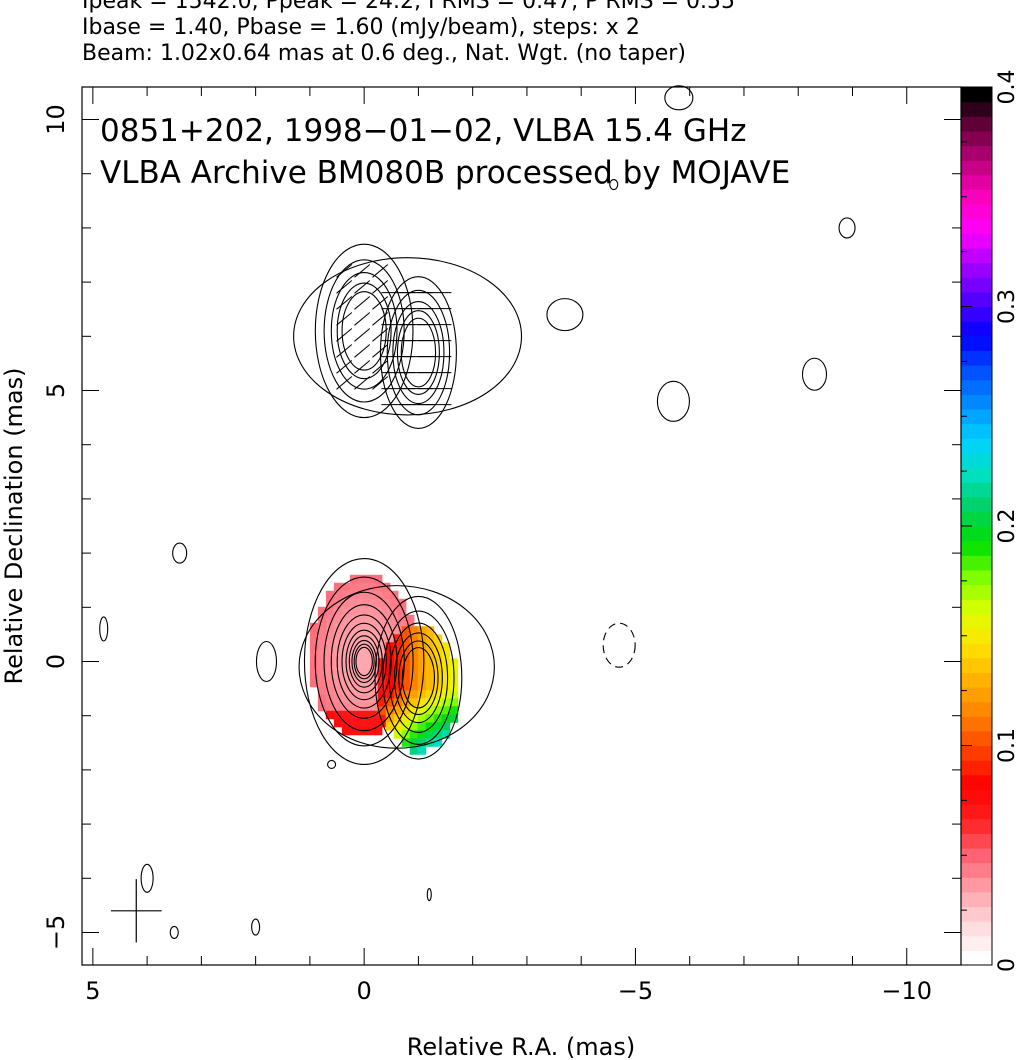 This screenshot has width=1021, height=1060. Describe the element at coordinates (445, 173) in the screenshot. I see `processing-note: VLBA Archive BM080B processed by MOJAVE` at that location.